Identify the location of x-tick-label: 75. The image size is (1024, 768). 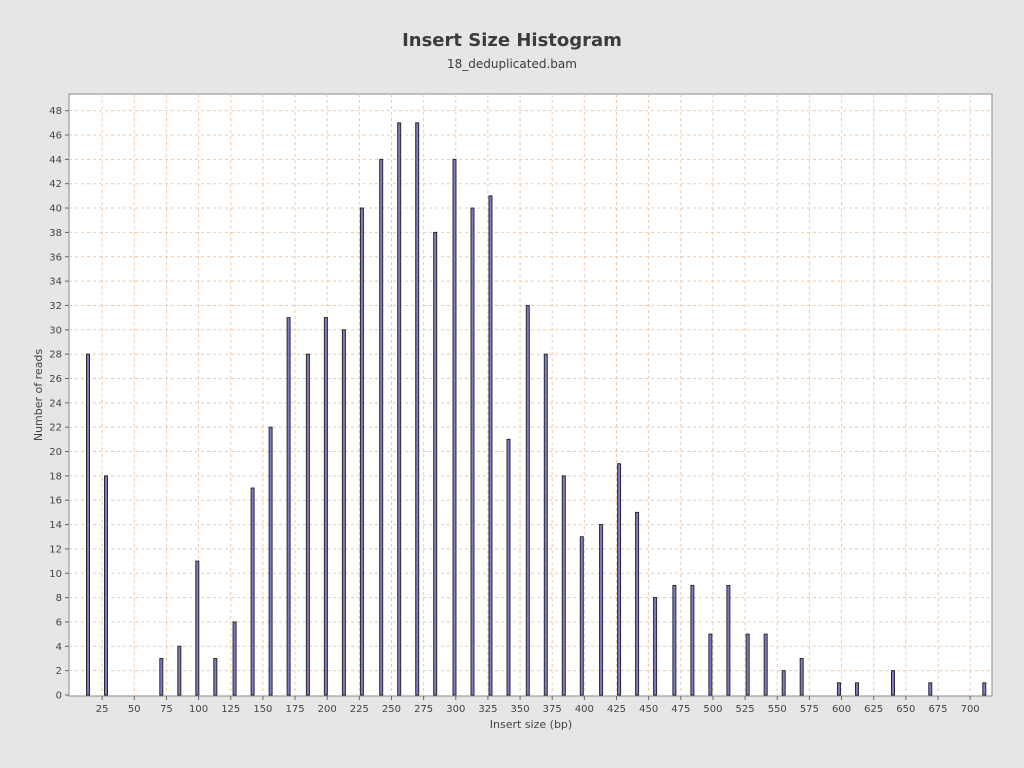
(166, 709).